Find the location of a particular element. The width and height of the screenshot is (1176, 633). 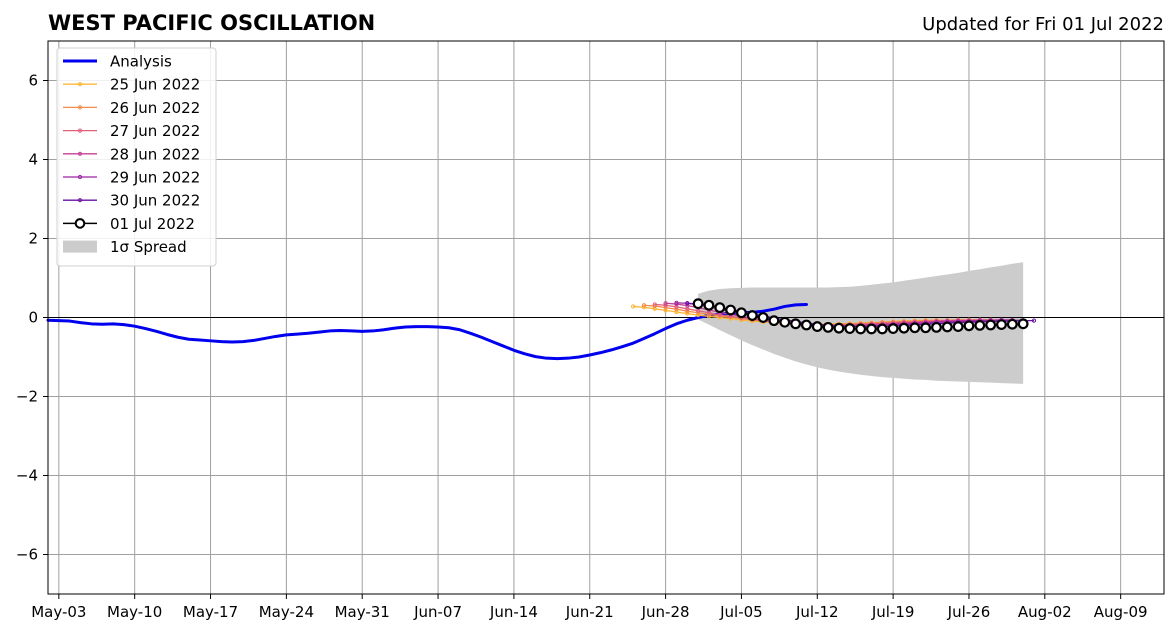

legend-item: 26 Jun 2022 is located at coordinates (131, 108).